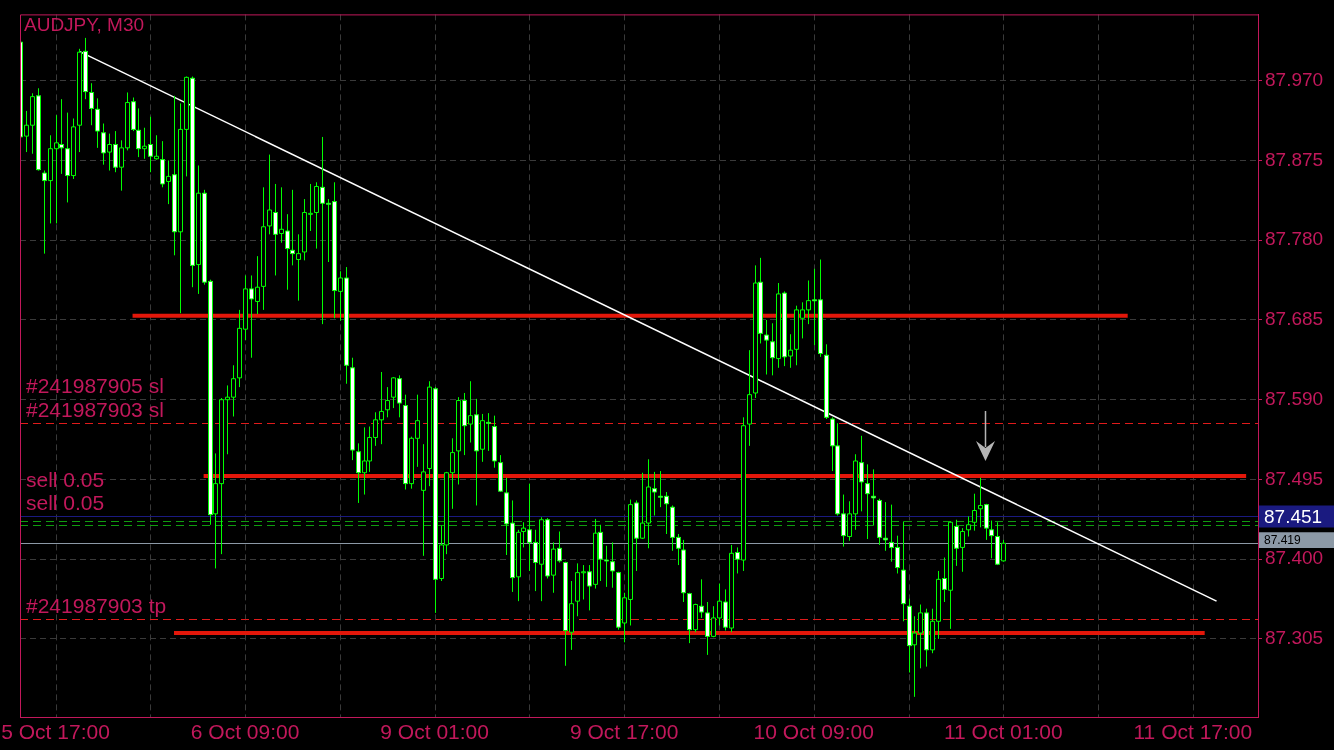 Image resolution: width=1334 pixels, height=750 pixels. What do you see at coordinates (1293, 516) in the screenshot?
I see `ref-line-label: 87.451` at bounding box center [1293, 516].